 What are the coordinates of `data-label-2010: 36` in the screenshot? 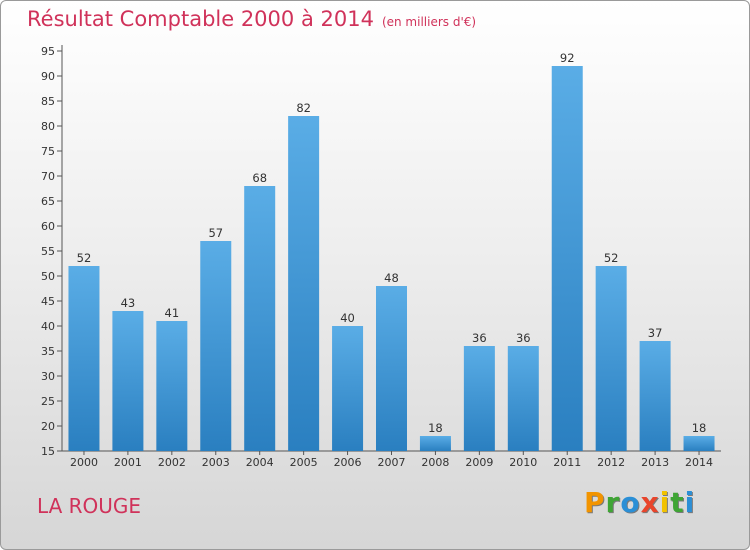 It's located at (523, 338).